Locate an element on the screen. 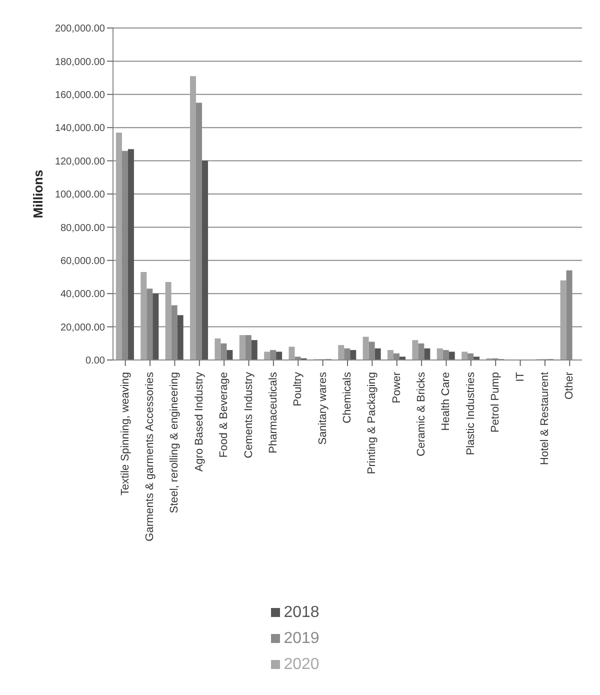 Image resolution: width=600 pixels, height=695 pixels. y-tick-label: 80,000.00 is located at coordinates (83, 228).